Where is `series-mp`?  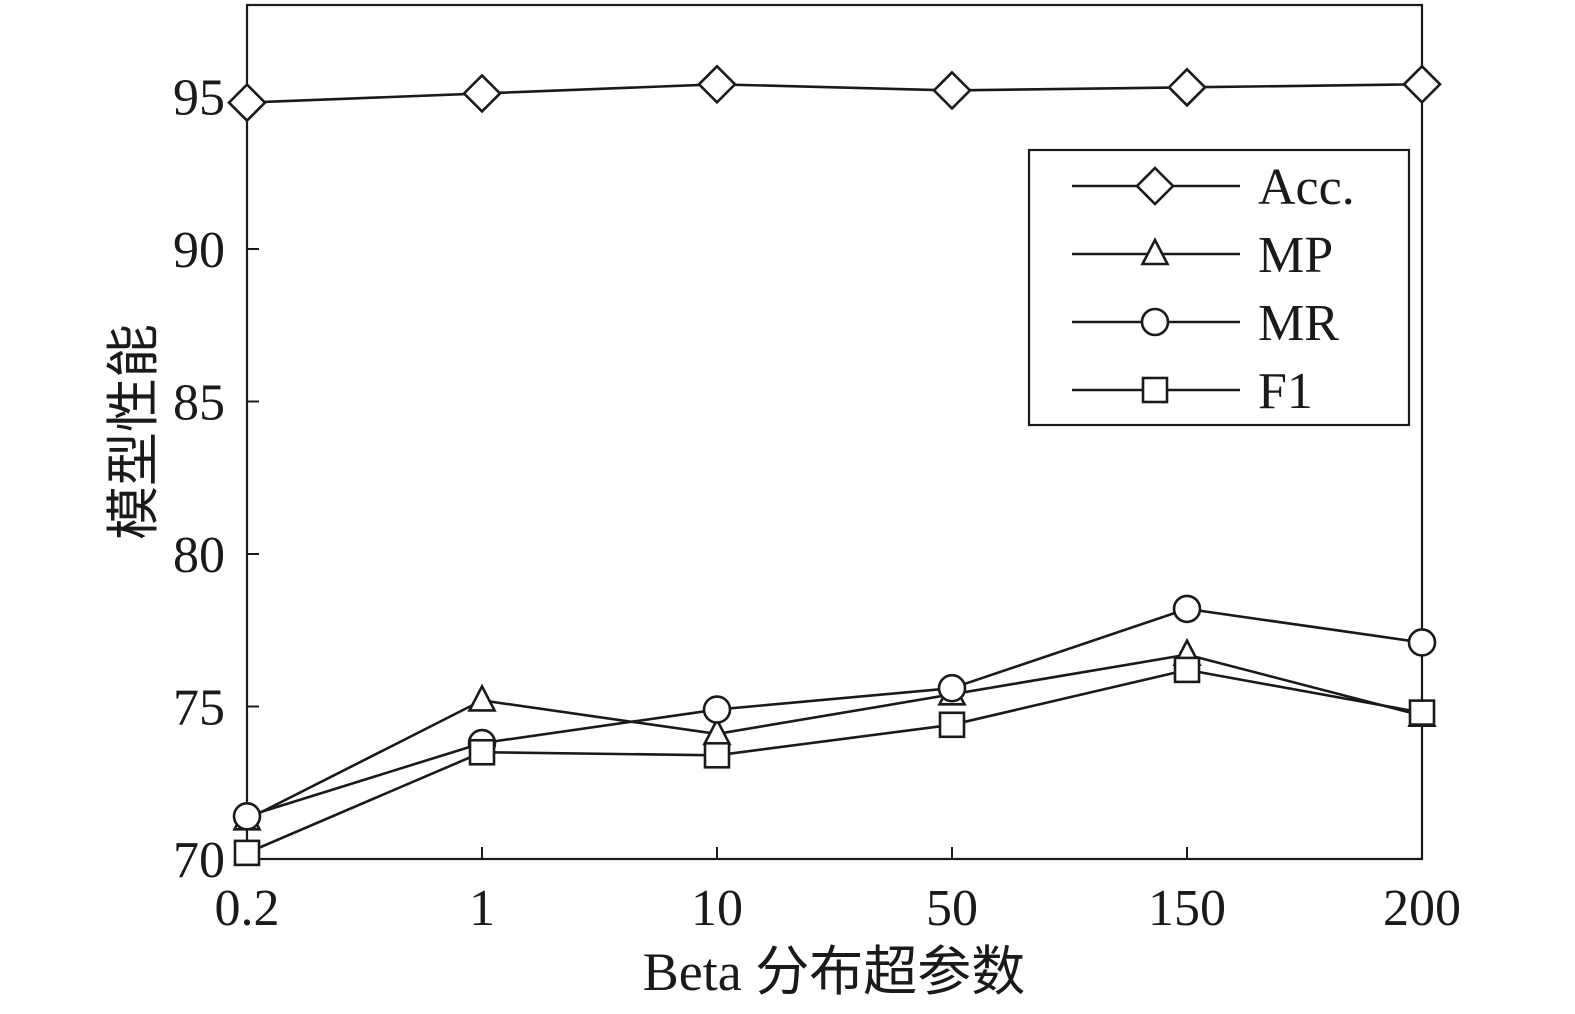
series-mp is located at coordinates (834, 734).